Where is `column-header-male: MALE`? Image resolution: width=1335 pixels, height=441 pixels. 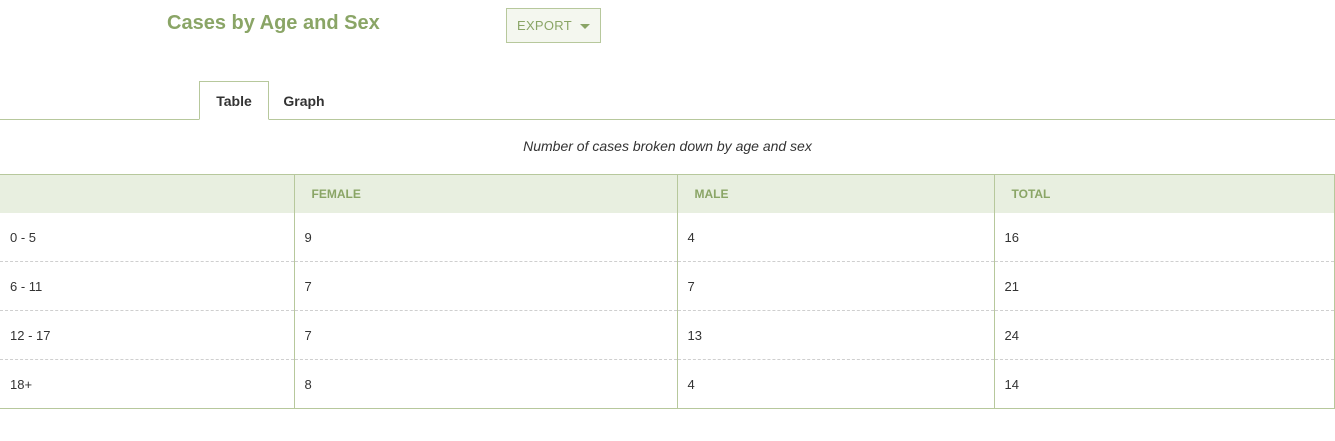 column-header-male: MALE is located at coordinates (835, 194).